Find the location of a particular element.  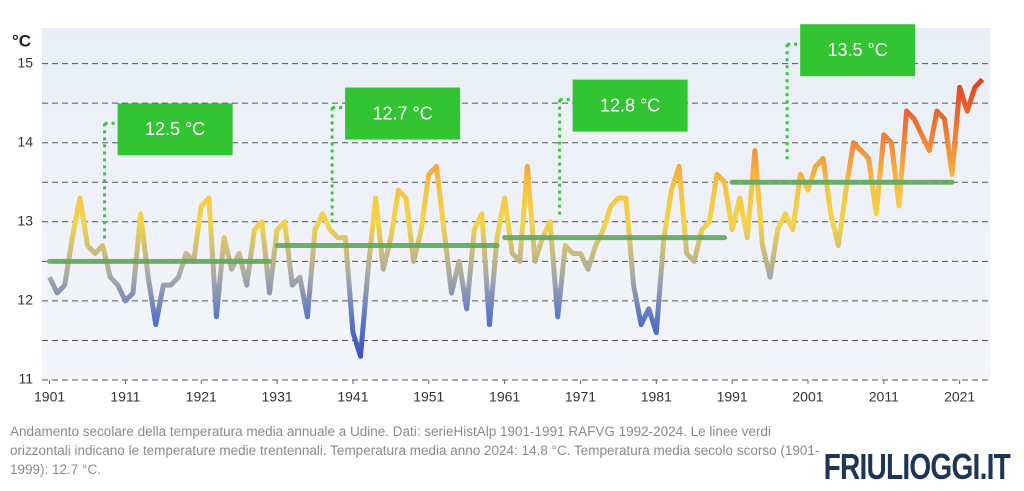

x-tick-label: 1951 is located at coordinates (428, 397).